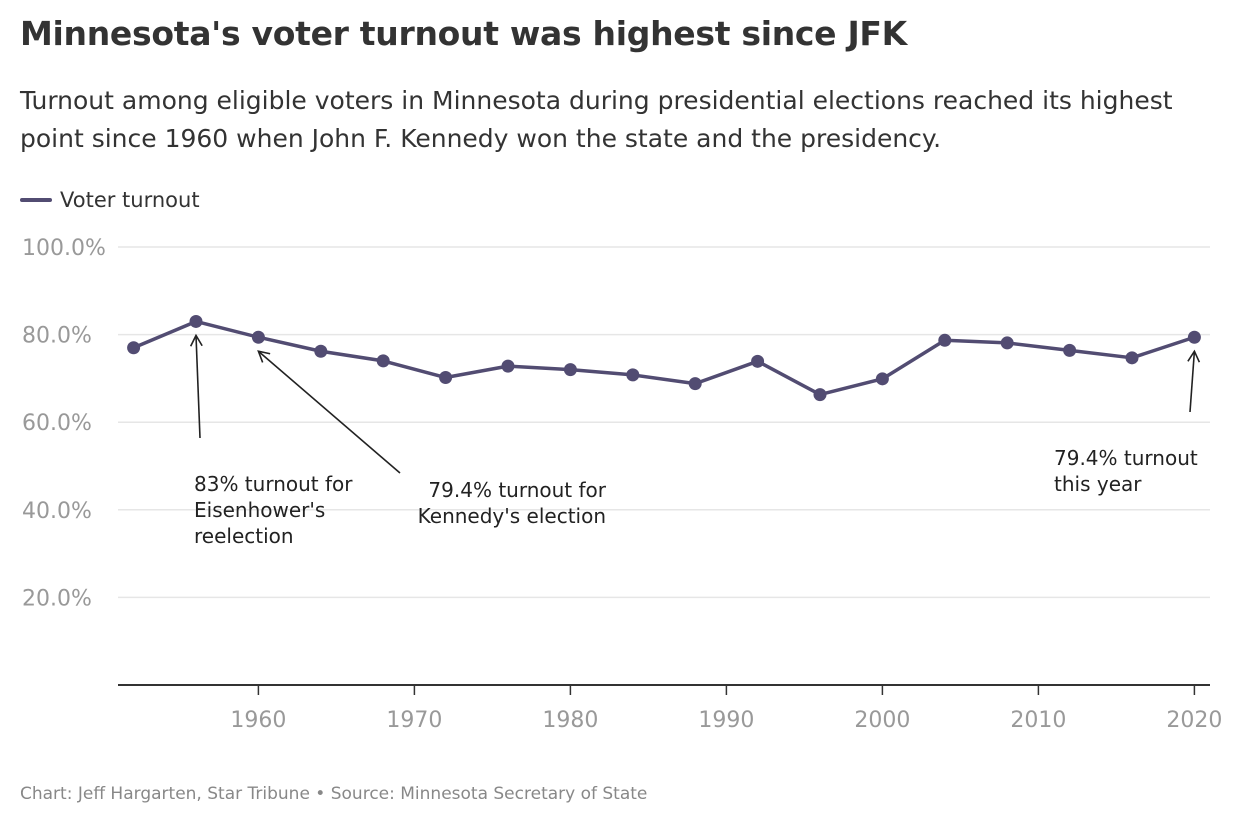 The image size is (1240, 840). I want to click on annotation-line: 83% turnout for, so click(273, 484).